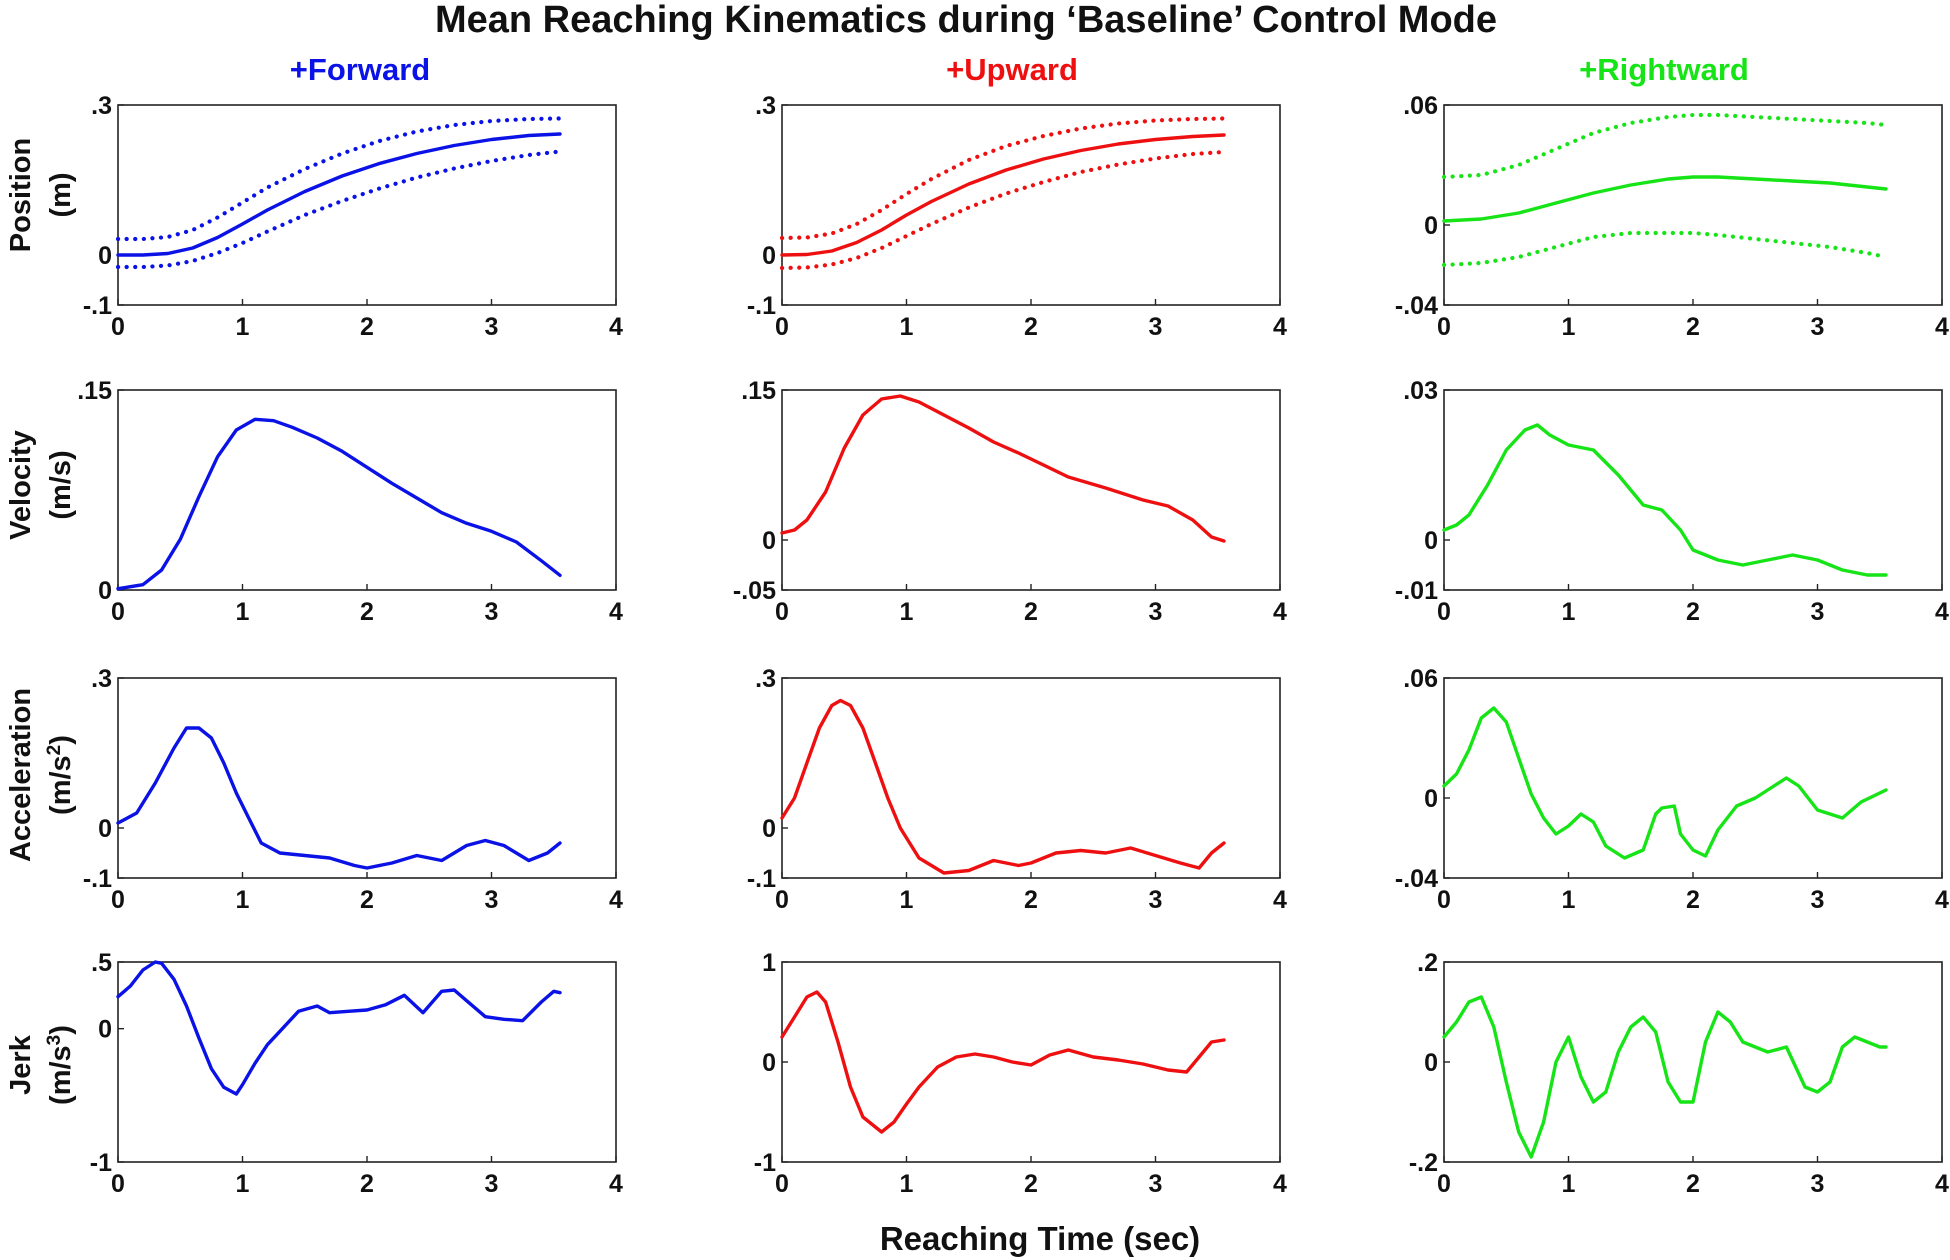 Image resolution: width=1950 pixels, height=1260 pixels. Describe the element at coordinates (1416, 591) in the screenshot. I see `chart-velocity-rightward-y-tick-label: -.01` at that location.